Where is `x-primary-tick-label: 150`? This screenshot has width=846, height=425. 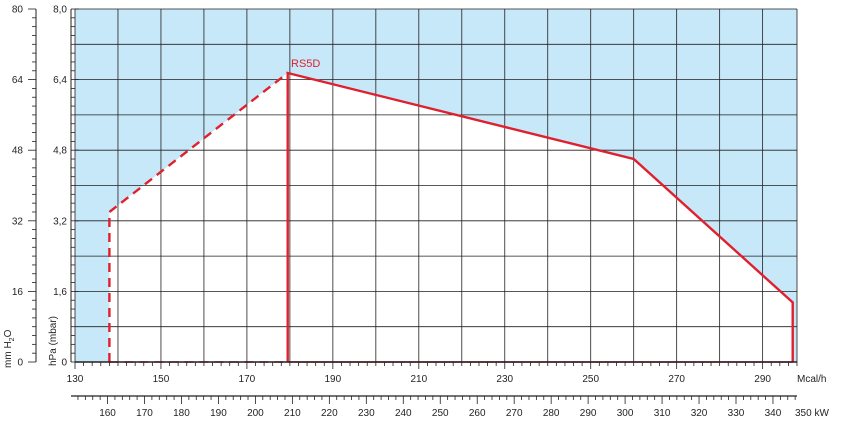 x-primary-tick-label: 150 is located at coordinates (161, 379).